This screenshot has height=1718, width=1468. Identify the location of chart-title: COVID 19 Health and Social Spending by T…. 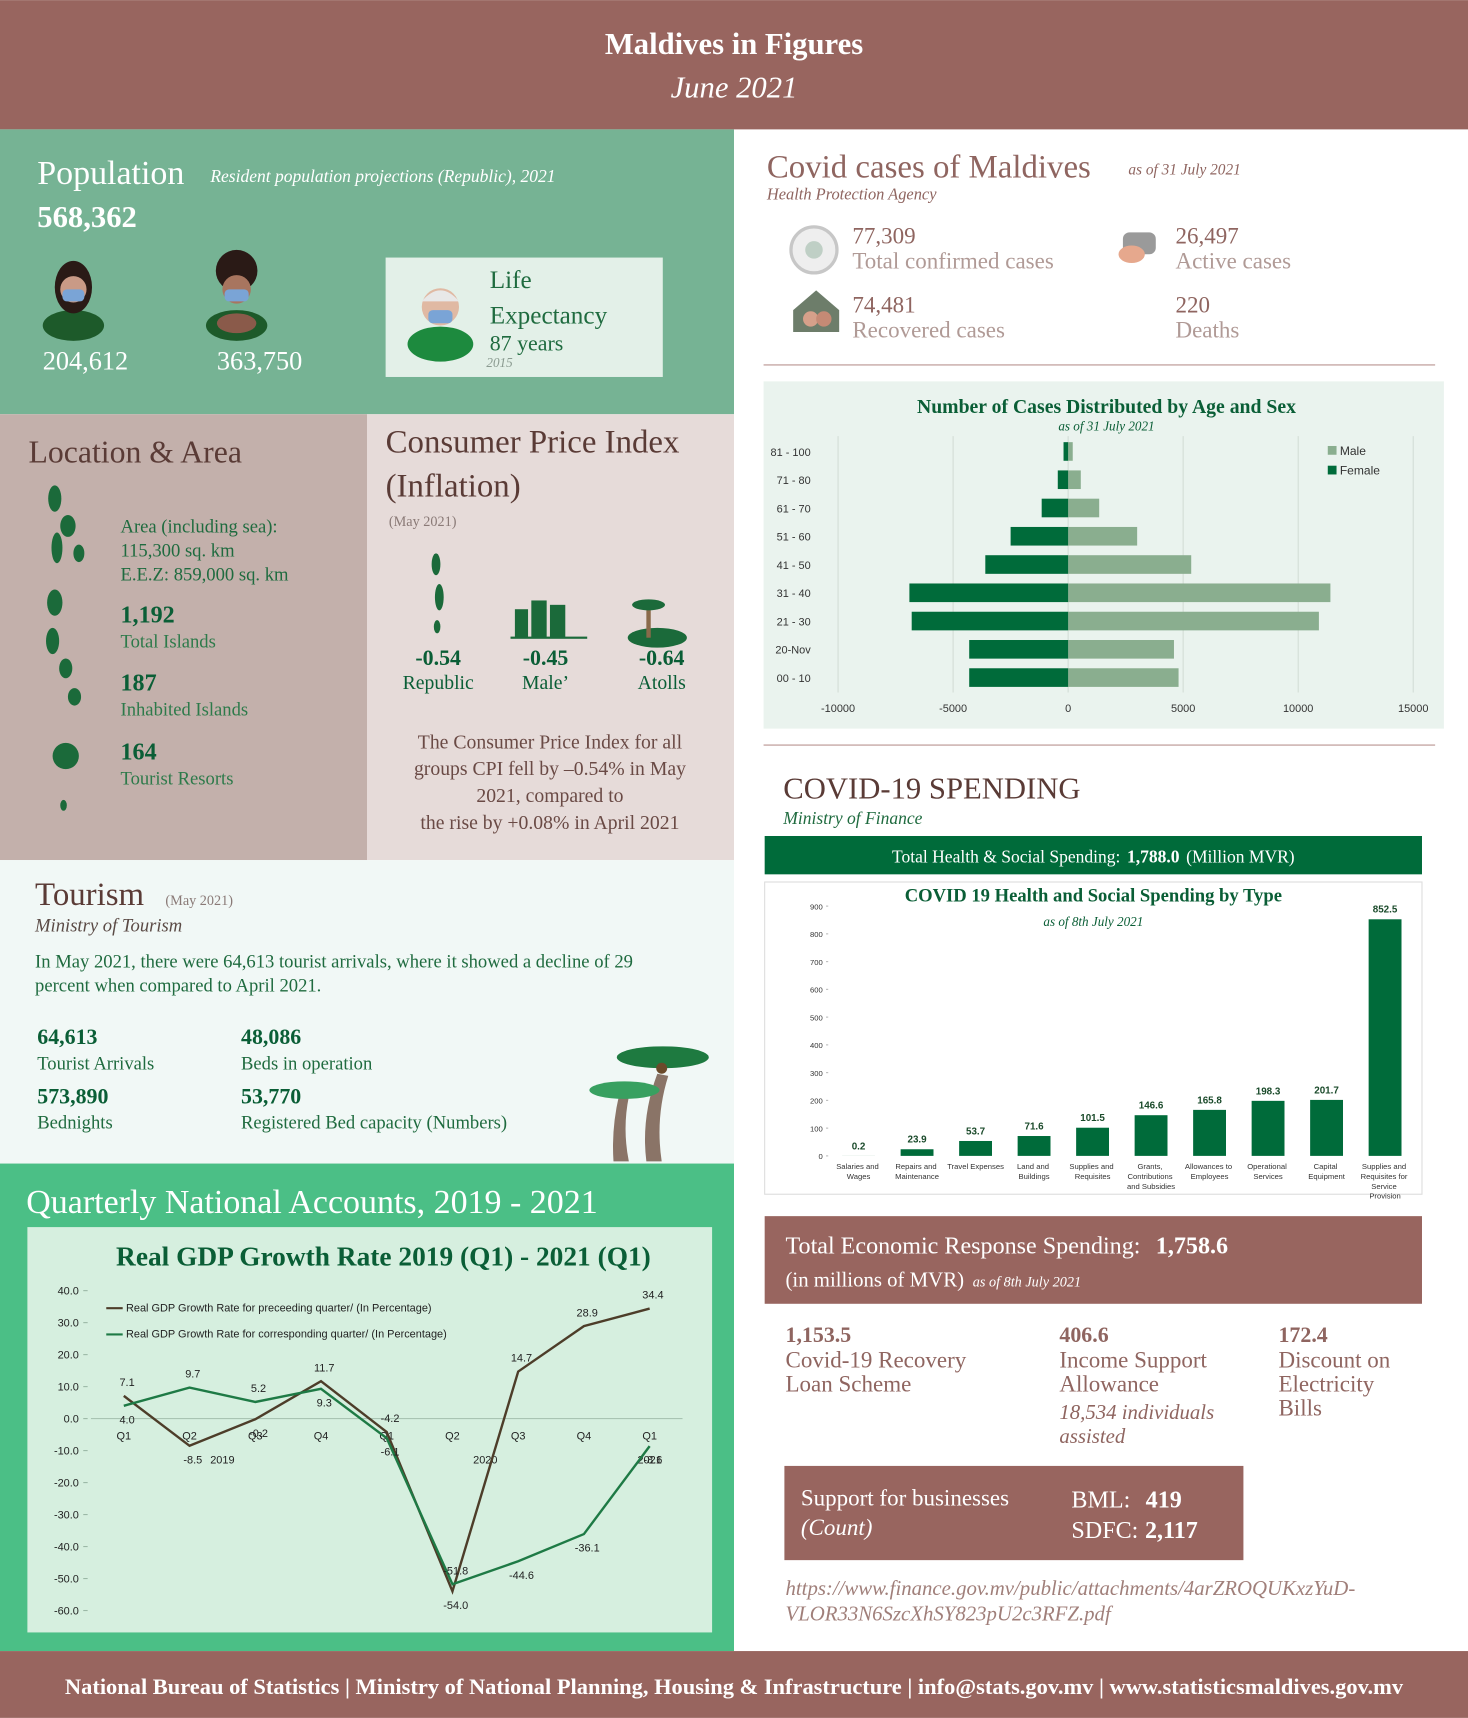
(1093, 896).